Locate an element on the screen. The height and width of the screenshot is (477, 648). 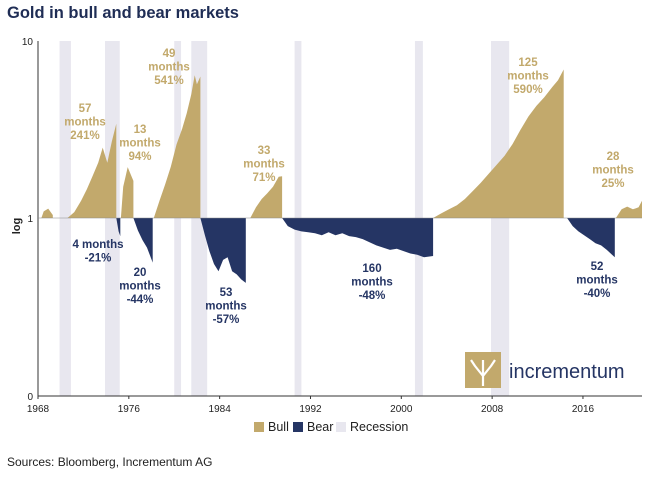
annotation-2-line-1: months is located at coordinates (140, 144).